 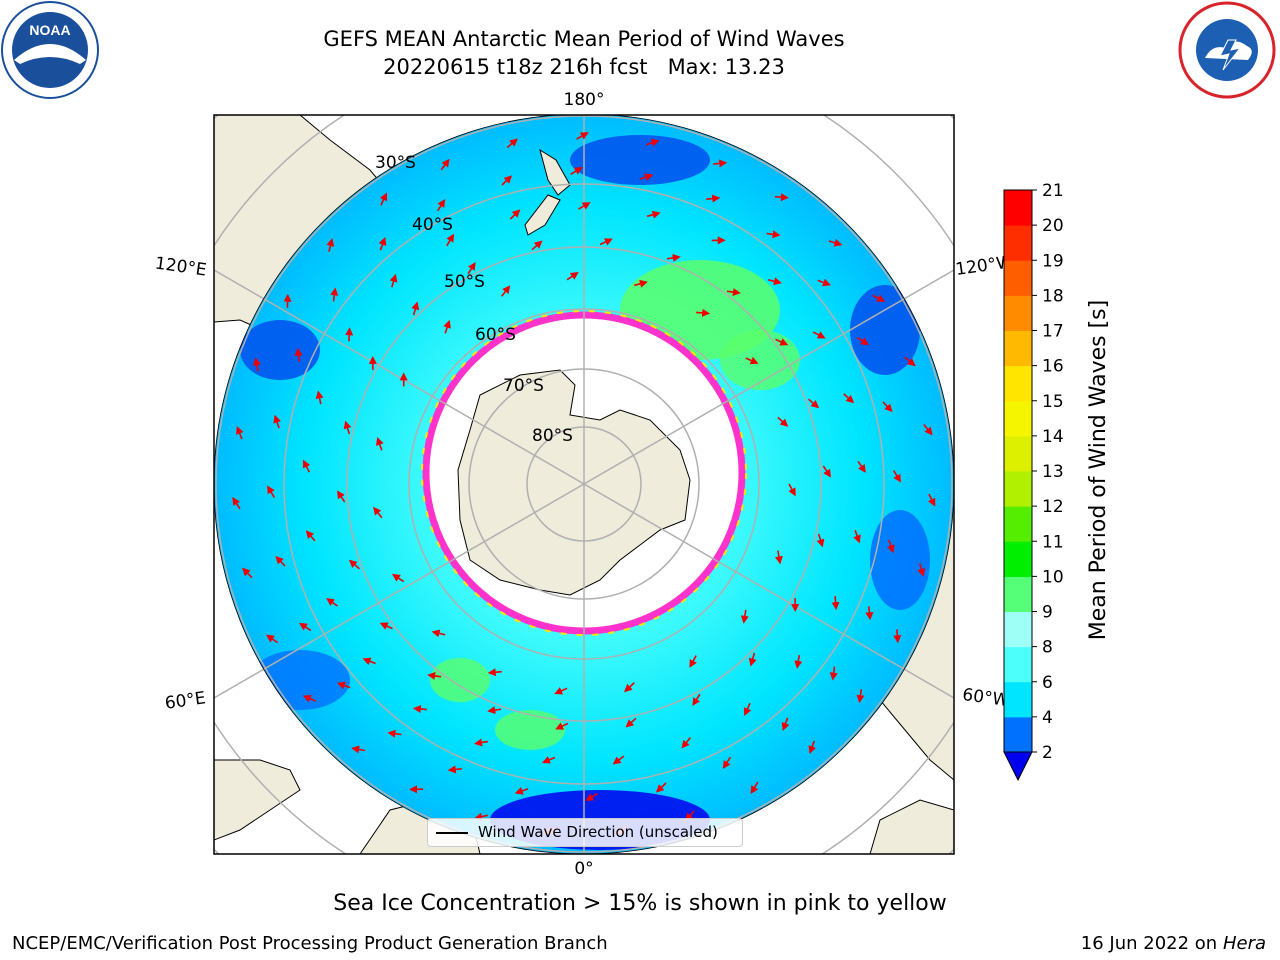 What do you see at coordinates (584, 100) in the screenshot?
I see `lon-label-180: 180°` at bounding box center [584, 100].